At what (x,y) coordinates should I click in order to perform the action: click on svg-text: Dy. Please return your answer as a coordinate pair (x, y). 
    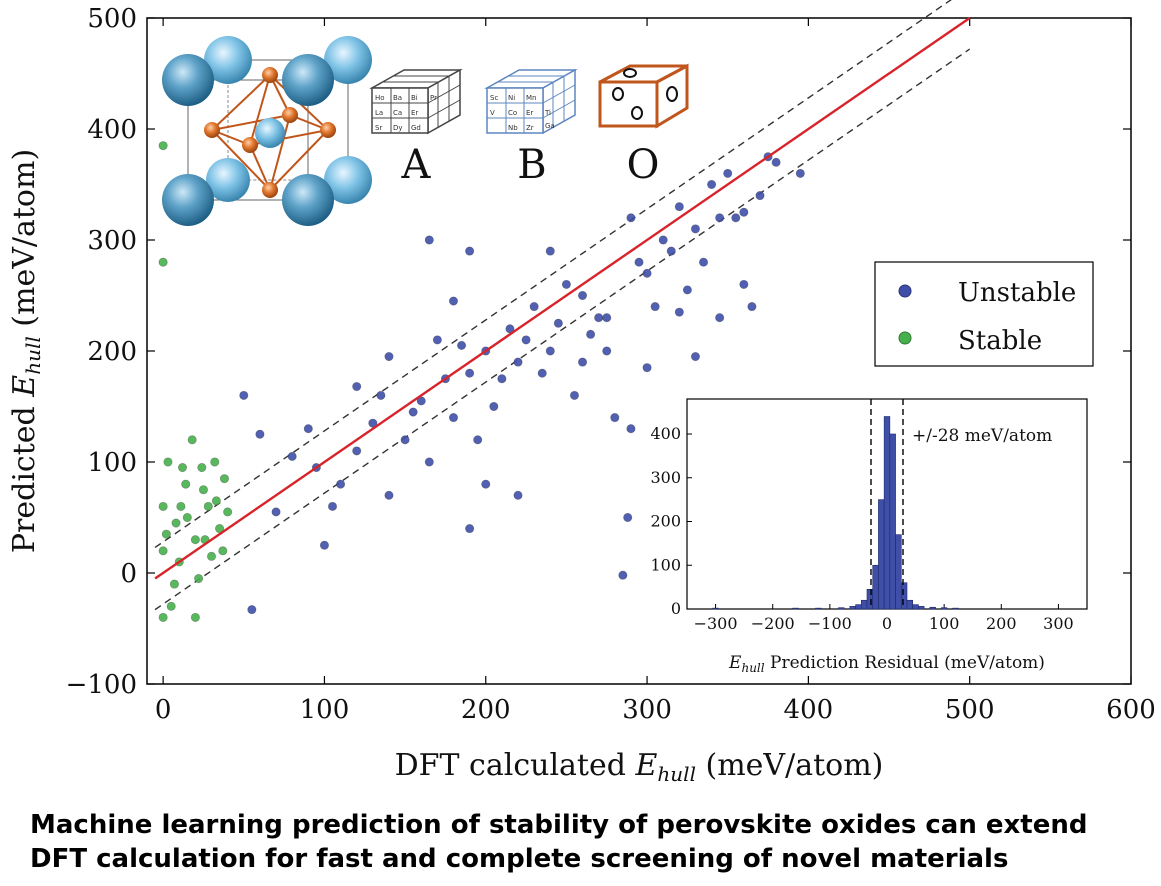
    Looking at the image, I should click on (398, 128).